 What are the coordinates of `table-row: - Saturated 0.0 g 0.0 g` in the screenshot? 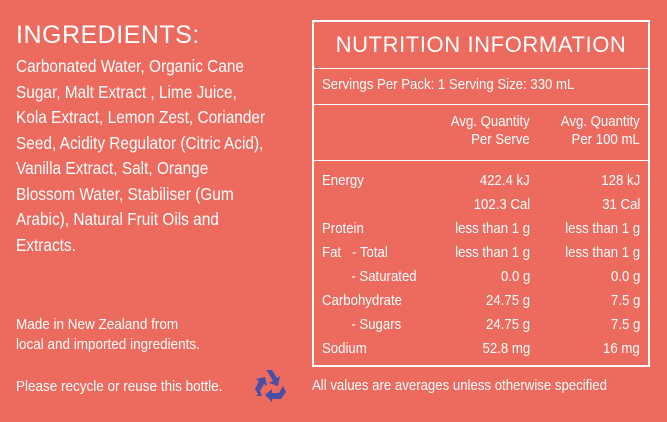 It's located at (481, 280).